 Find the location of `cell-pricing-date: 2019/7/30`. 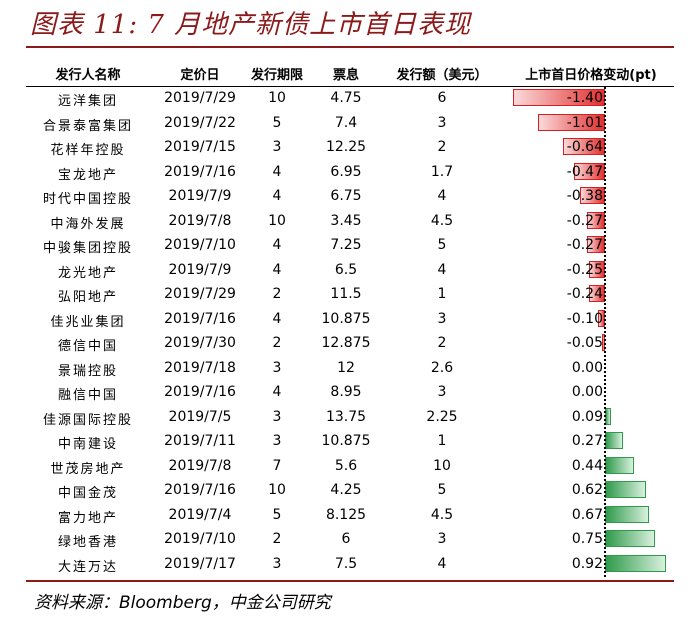

cell-pricing-date: 2019/7/30 is located at coordinates (200, 343).